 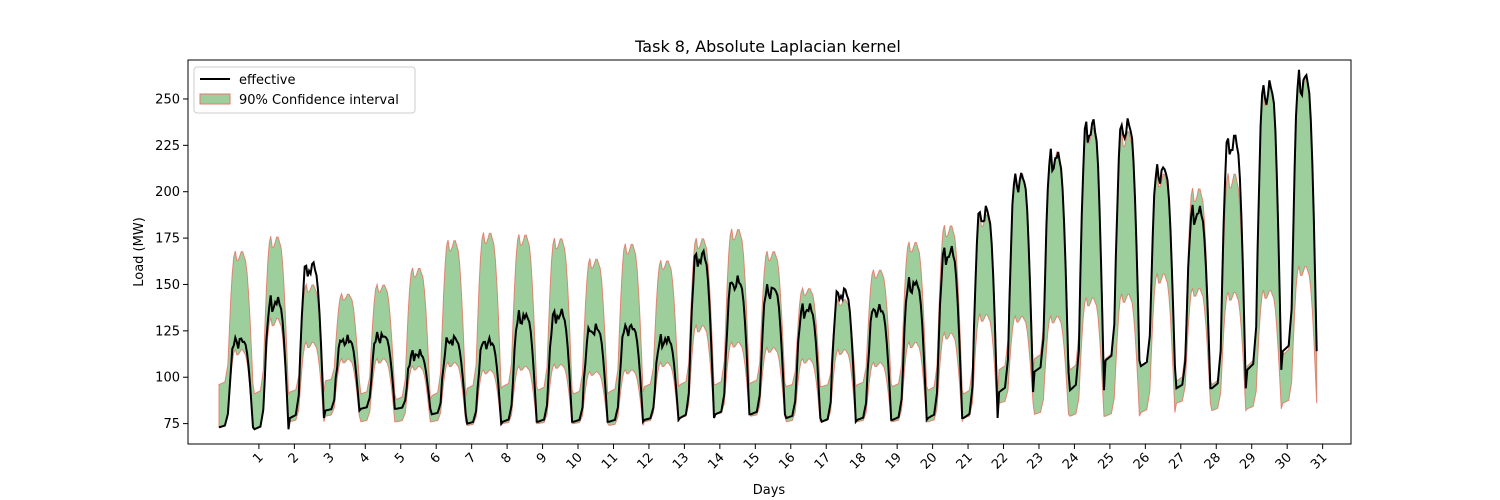 I want to click on y-tick-label: 75, so click(x=171, y=424).